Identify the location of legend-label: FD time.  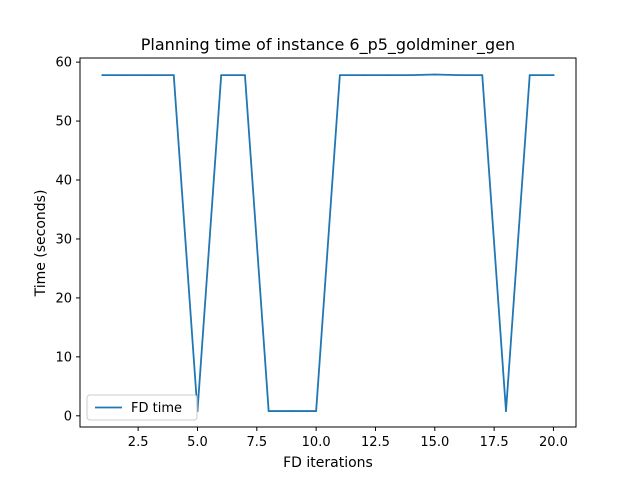
(156, 408).